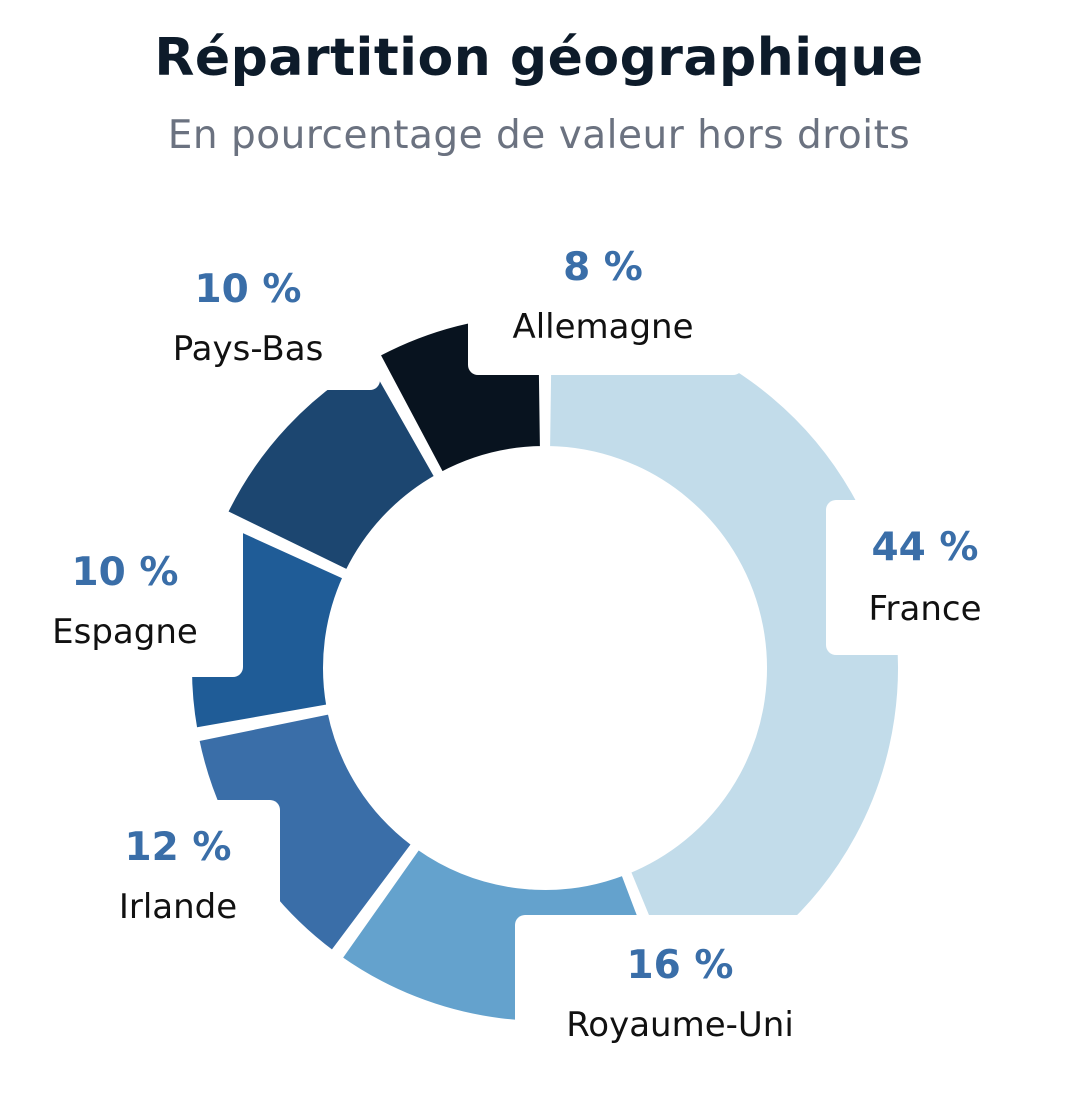 Image resolution: width=1078 pixels, height=1102 pixels. What do you see at coordinates (921, 577) in the screenshot?
I see `label-box-france` at bounding box center [921, 577].